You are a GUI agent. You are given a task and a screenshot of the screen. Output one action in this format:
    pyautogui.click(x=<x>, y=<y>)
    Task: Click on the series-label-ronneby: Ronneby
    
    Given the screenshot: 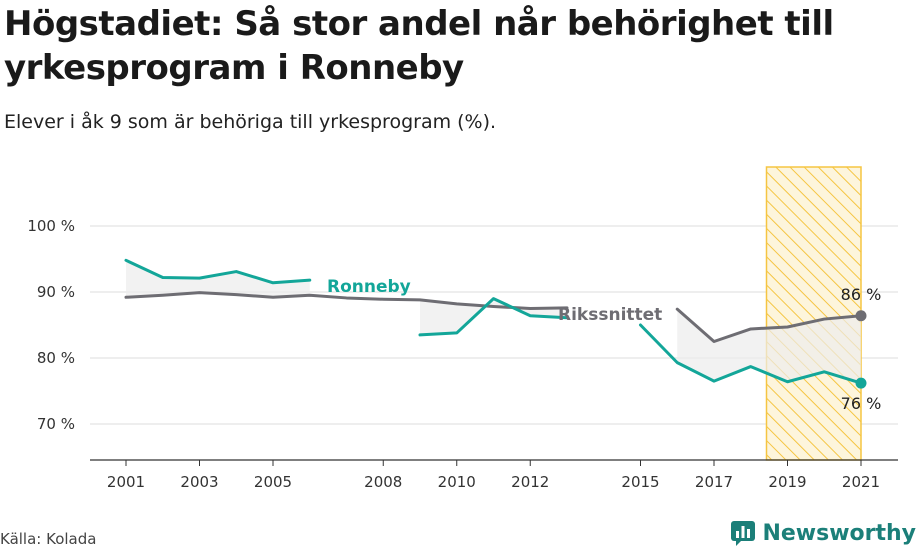 What is the action you would take?
    pyautogui.click(x=369, y=287)
    